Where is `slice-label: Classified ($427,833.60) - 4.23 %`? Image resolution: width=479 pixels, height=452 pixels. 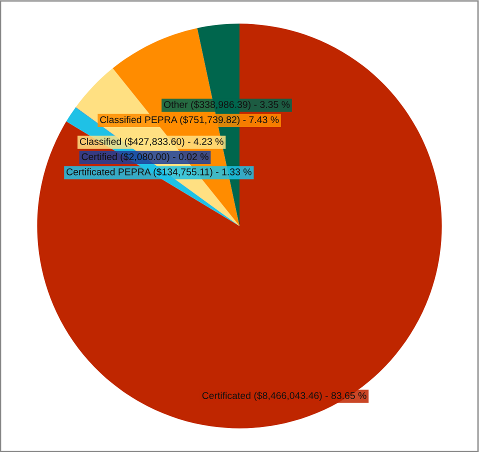 slice-label: Classified ($427,833.60) - 4.23 % is located at coordinates (152, 142).